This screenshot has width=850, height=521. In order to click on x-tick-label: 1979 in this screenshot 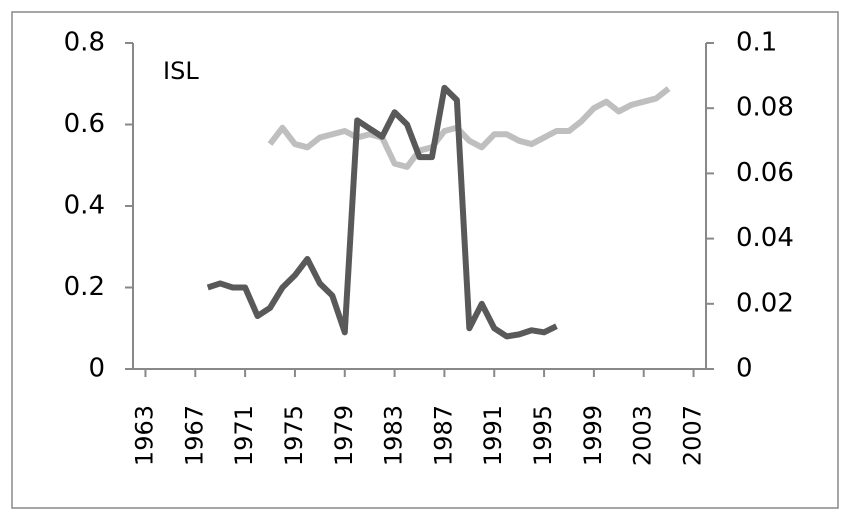, I will do `click(344, 435)`.